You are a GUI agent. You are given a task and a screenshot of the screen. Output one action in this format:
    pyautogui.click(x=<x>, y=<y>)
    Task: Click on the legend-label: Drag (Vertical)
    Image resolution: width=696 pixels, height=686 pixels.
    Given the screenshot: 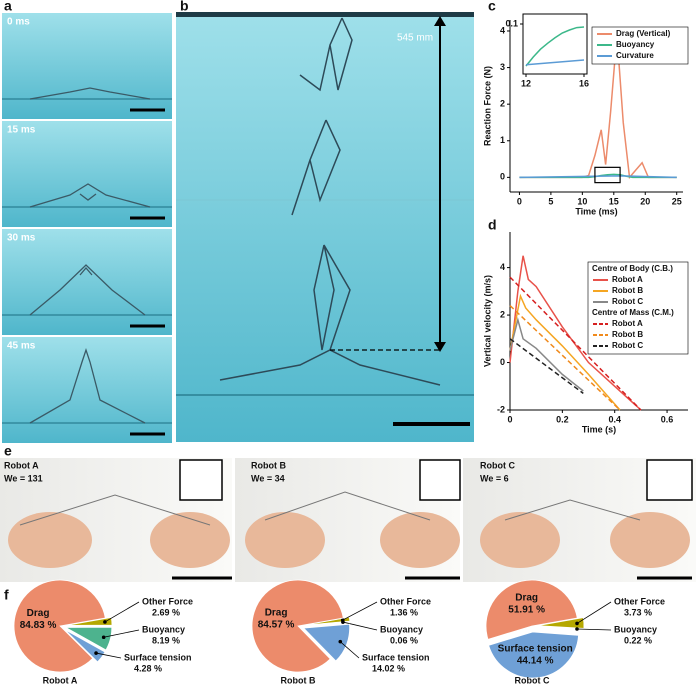 What is the action you would take?
    pyautogui.click(x=643, y=33)
    